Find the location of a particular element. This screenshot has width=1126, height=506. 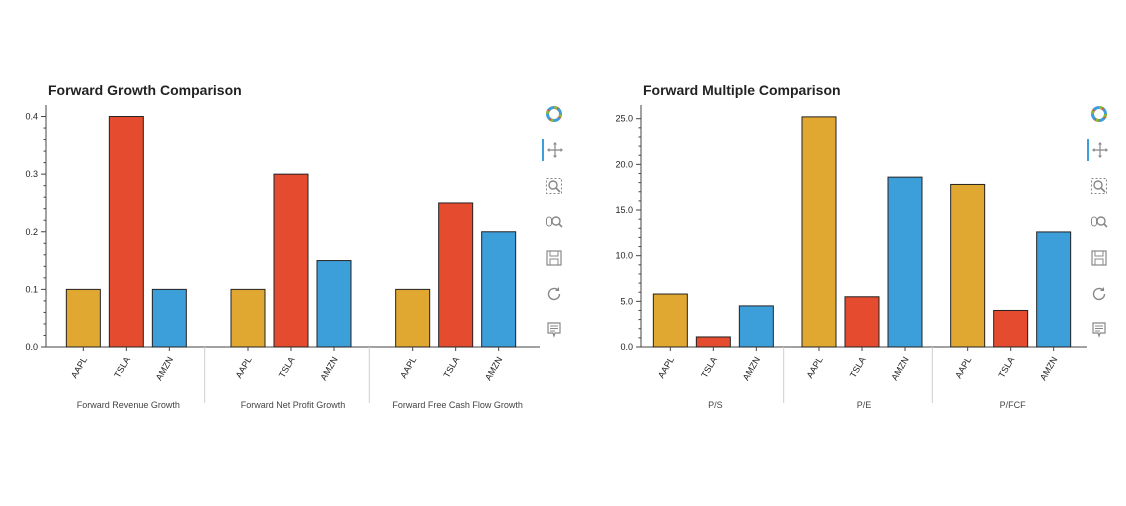

y-tick-label: 0.2 is located at coordinates (31, 232).